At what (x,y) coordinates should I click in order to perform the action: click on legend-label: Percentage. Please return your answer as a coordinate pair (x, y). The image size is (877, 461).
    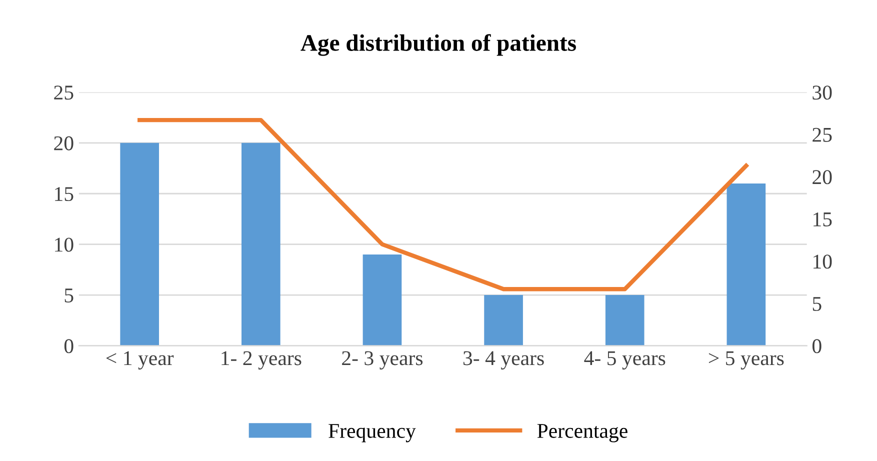
    Looking at the image, I should click on (582, 433).